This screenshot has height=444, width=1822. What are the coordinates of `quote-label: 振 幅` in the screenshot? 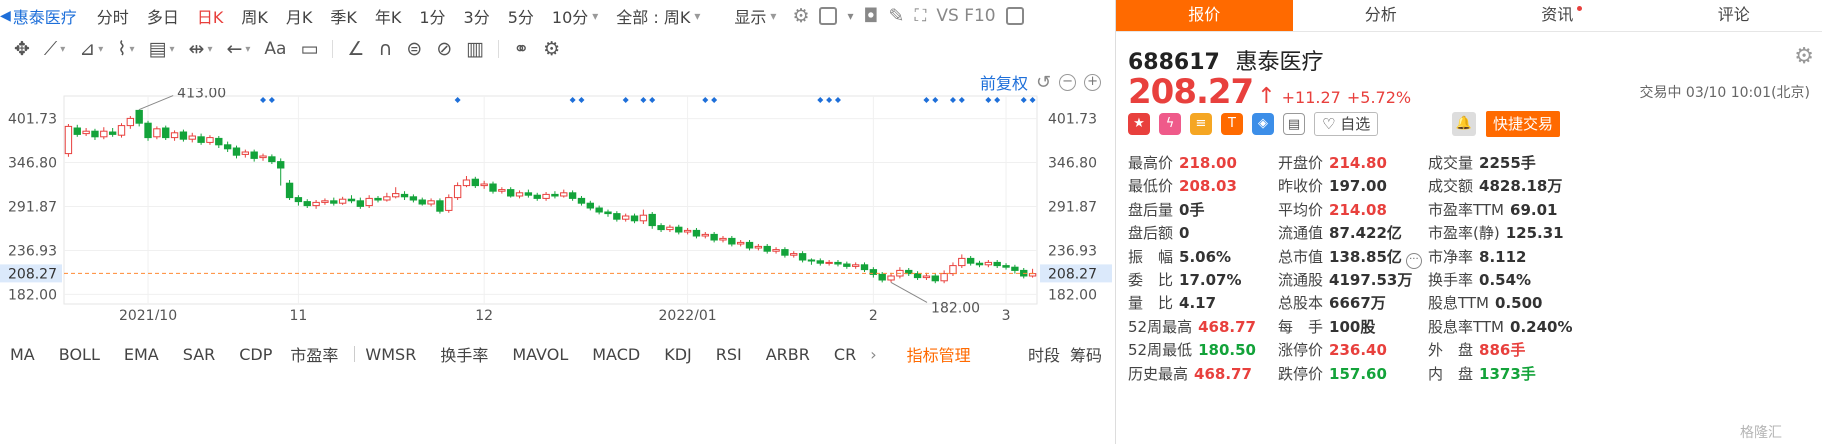 It's located at (1151, 256).